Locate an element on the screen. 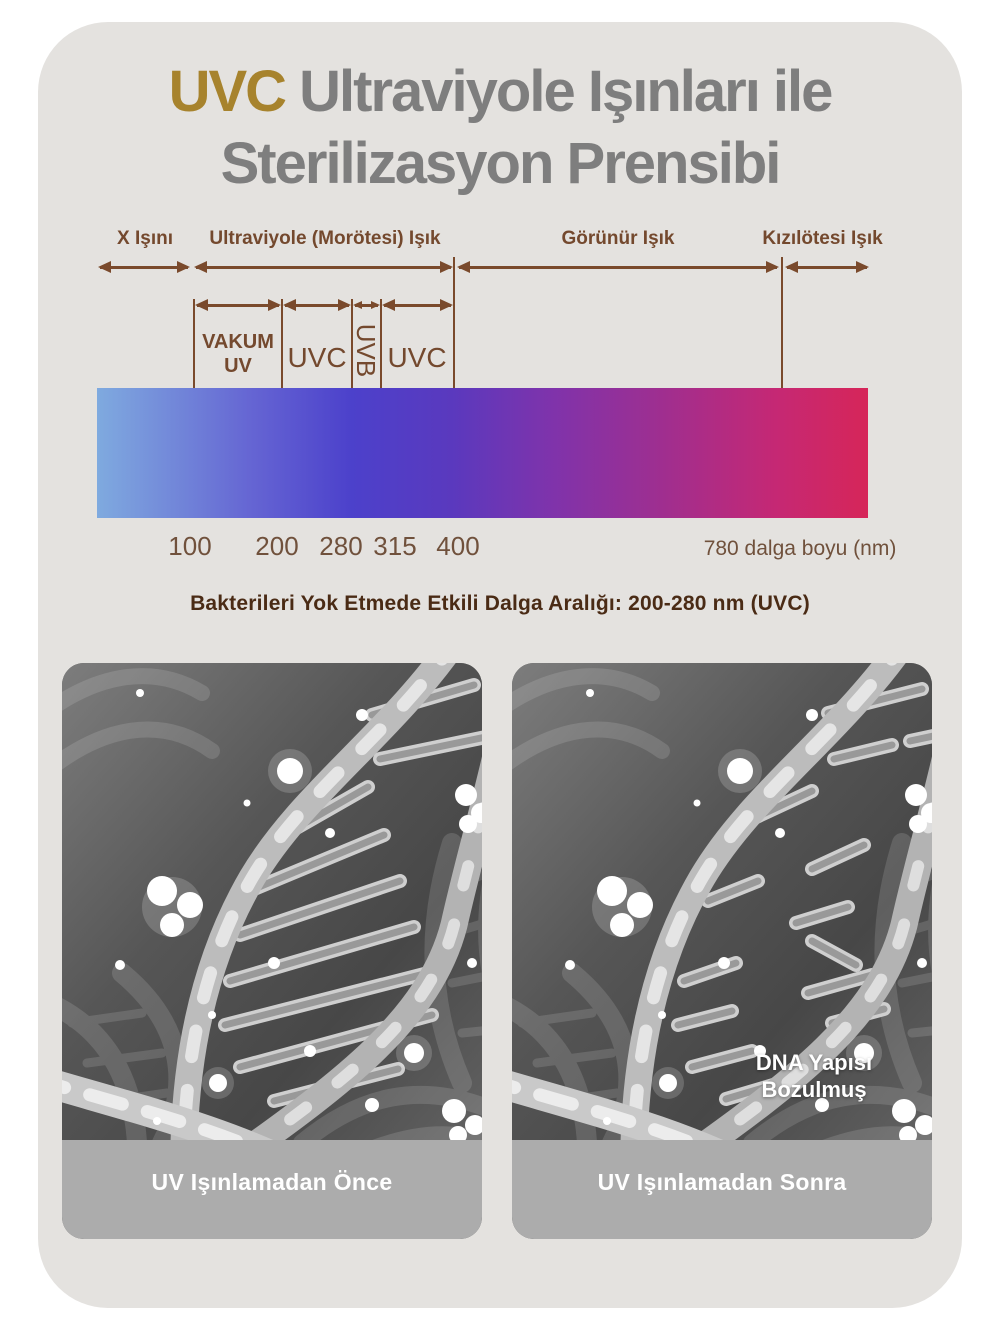 The height and width of the screenshot is (1328, 1000). arrow-visible is located at coordinates (618, 267).